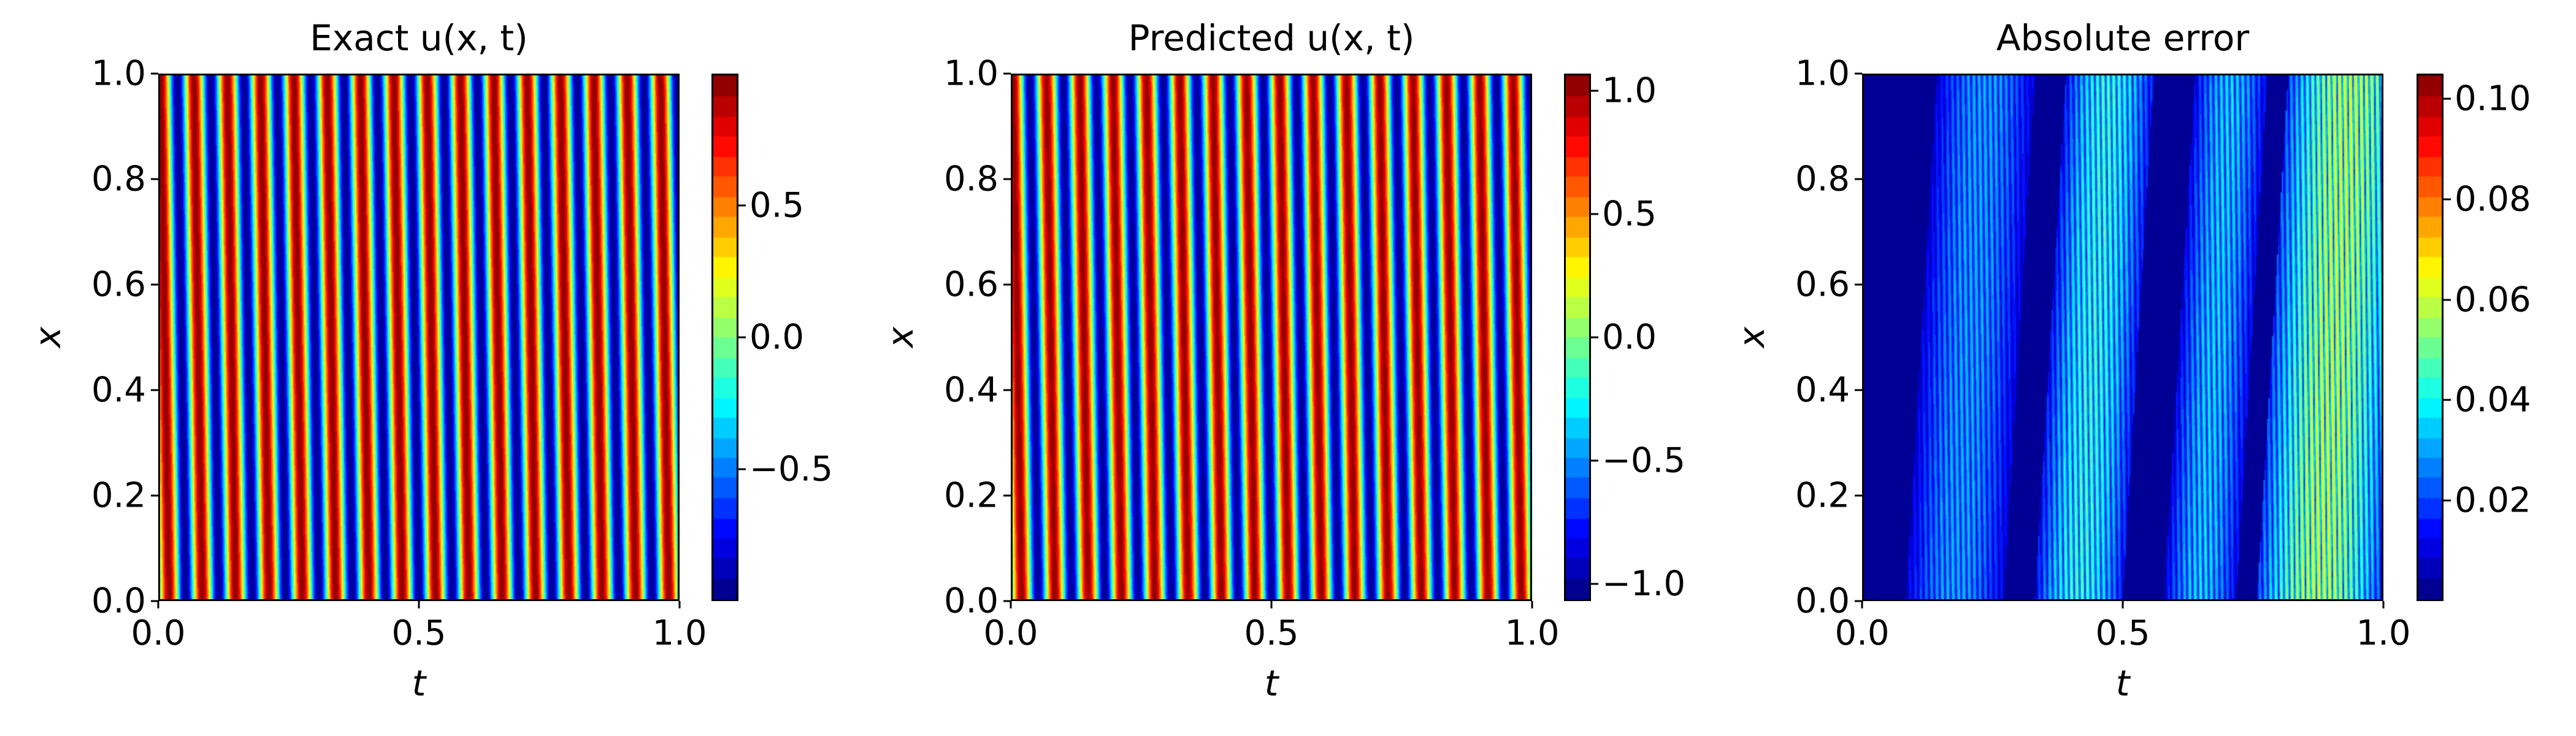 The width and height of the screenshot is (2576, 736). I want to click on colorbar-tick-label: 0.06, so click(2493, 300).